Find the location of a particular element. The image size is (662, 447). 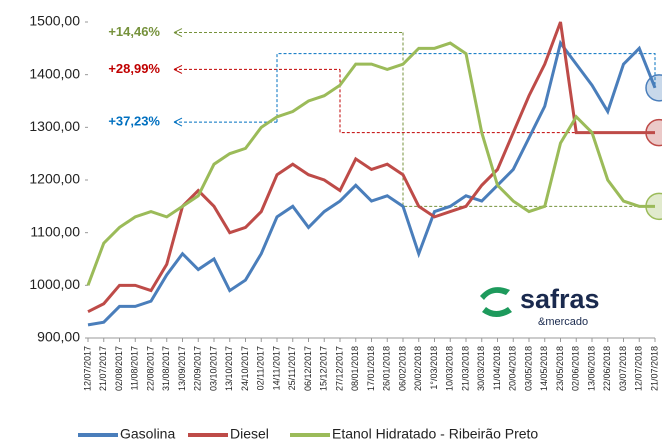

x-tick-label: 14/11/2017 is located at coordinates (276, 368).